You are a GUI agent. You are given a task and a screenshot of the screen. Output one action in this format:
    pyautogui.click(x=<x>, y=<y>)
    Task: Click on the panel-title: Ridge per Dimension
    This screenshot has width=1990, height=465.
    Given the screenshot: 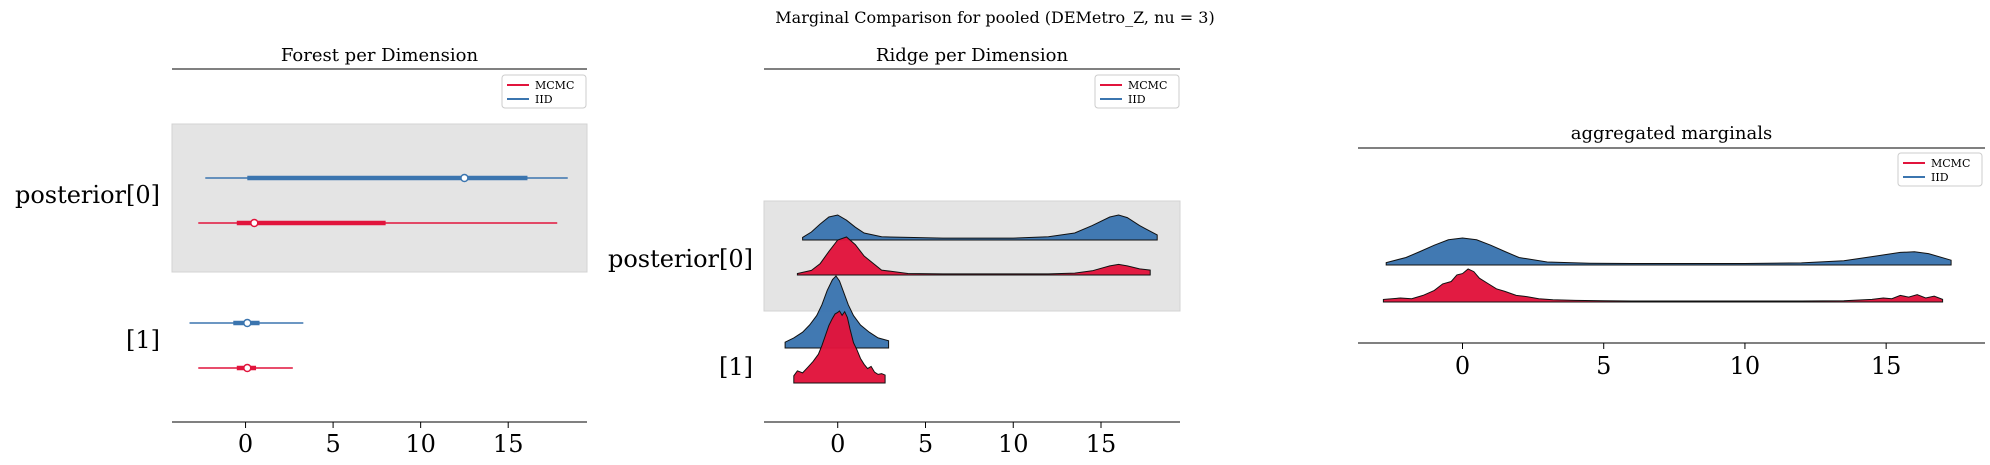 What is the action you would take?
    pyautogui.click(x=972, y=55)
    